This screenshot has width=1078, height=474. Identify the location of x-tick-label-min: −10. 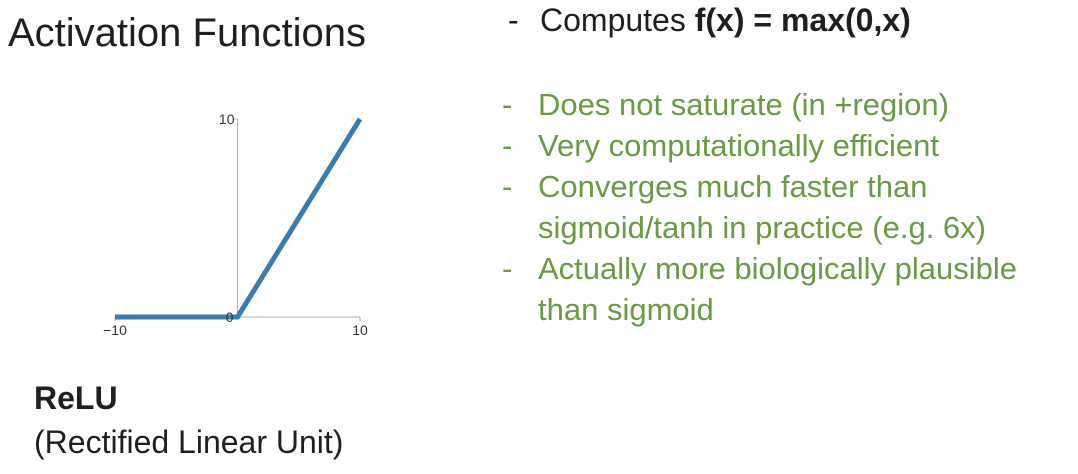
(115, 330).